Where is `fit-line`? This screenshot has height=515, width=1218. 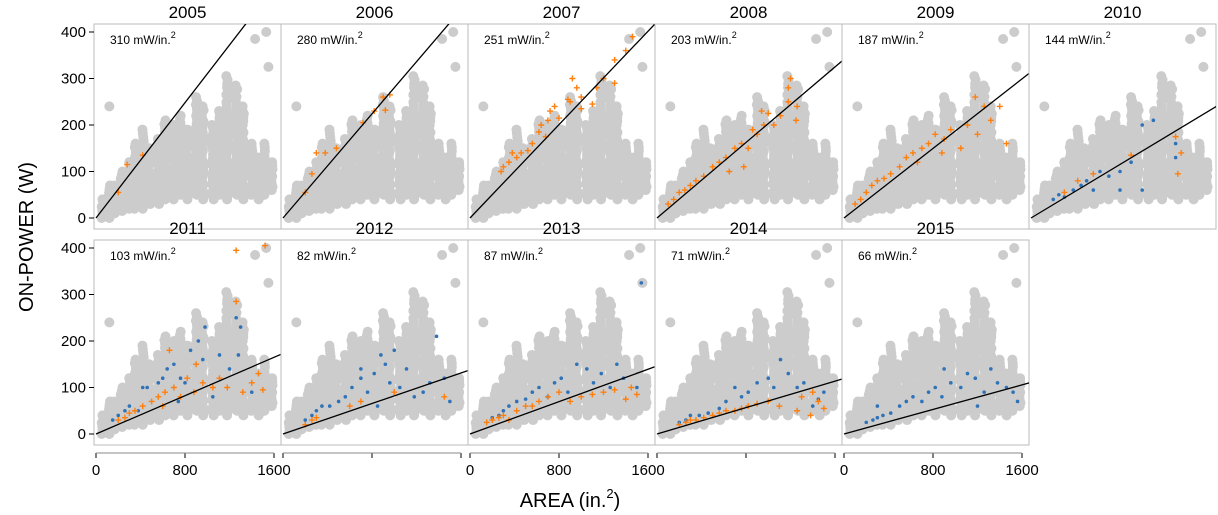
fit-line is located at coordinates (188, 394).